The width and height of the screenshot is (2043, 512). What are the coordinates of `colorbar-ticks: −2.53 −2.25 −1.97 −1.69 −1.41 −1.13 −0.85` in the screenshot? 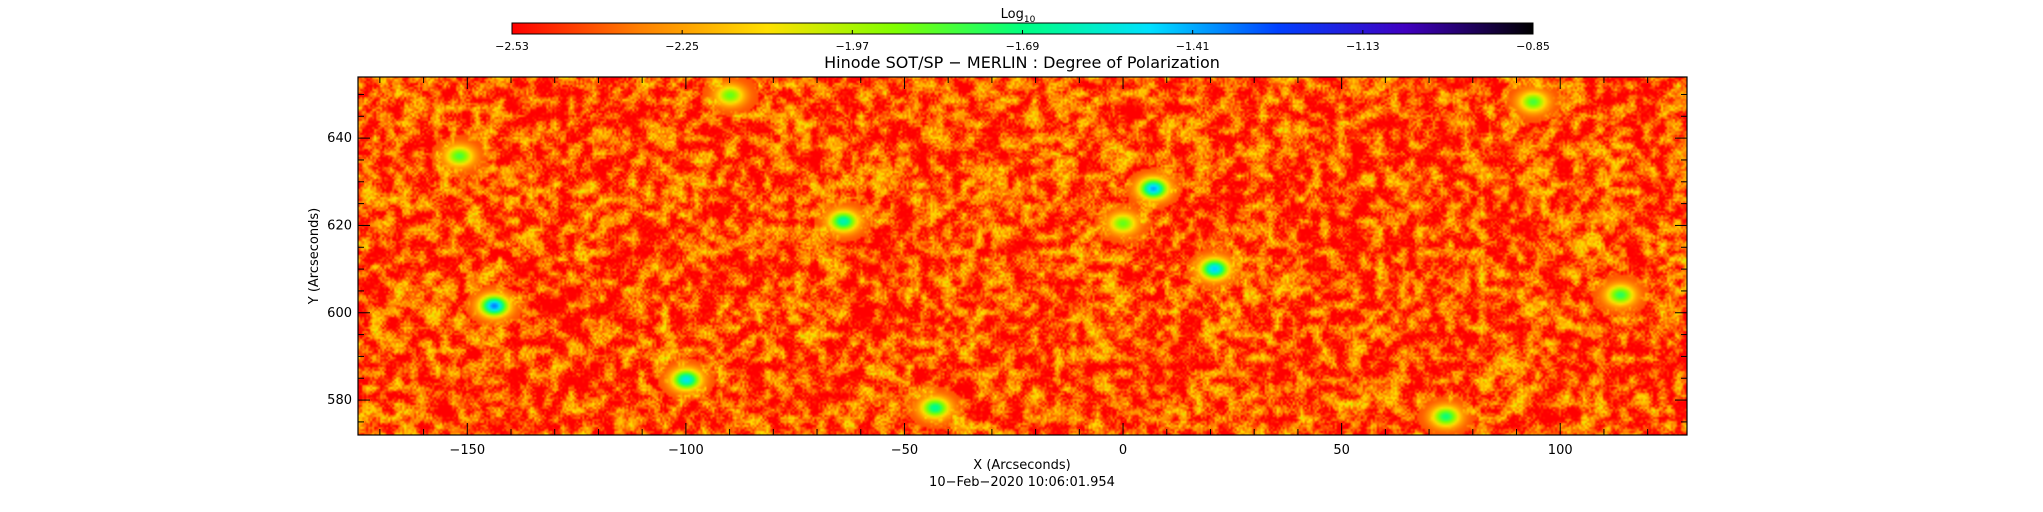 It's located at (1022, 41).